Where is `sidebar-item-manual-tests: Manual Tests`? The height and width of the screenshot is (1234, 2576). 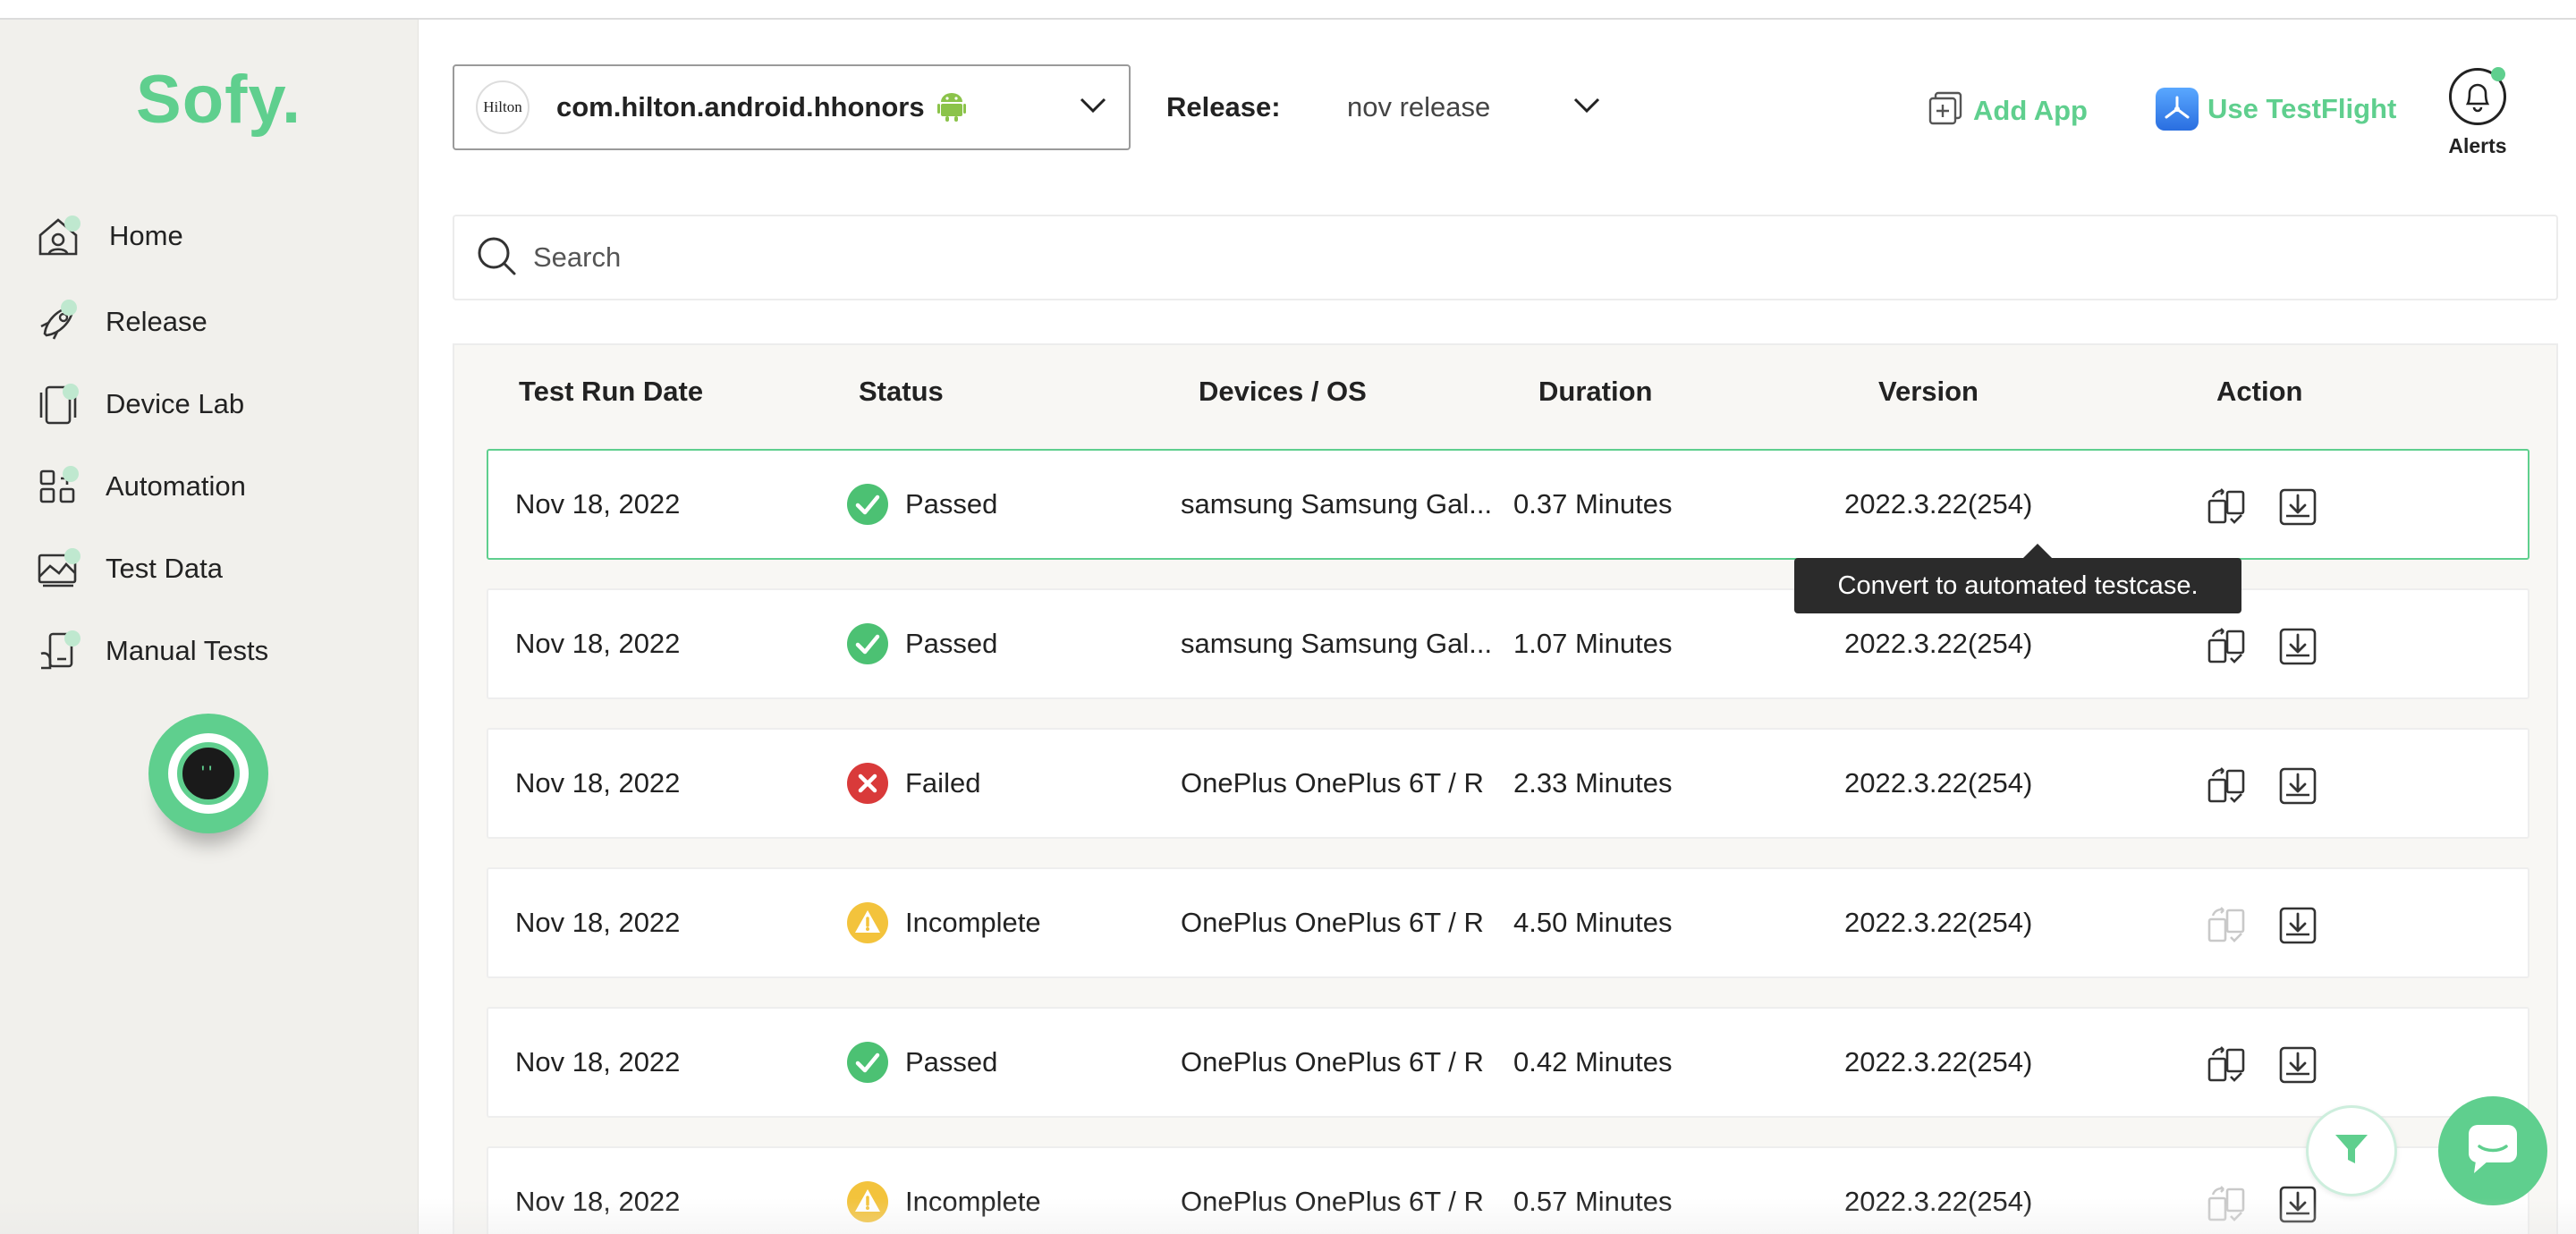 sidebar-item-manual-tests: Manual Tests is located at coordinates (151, 651).